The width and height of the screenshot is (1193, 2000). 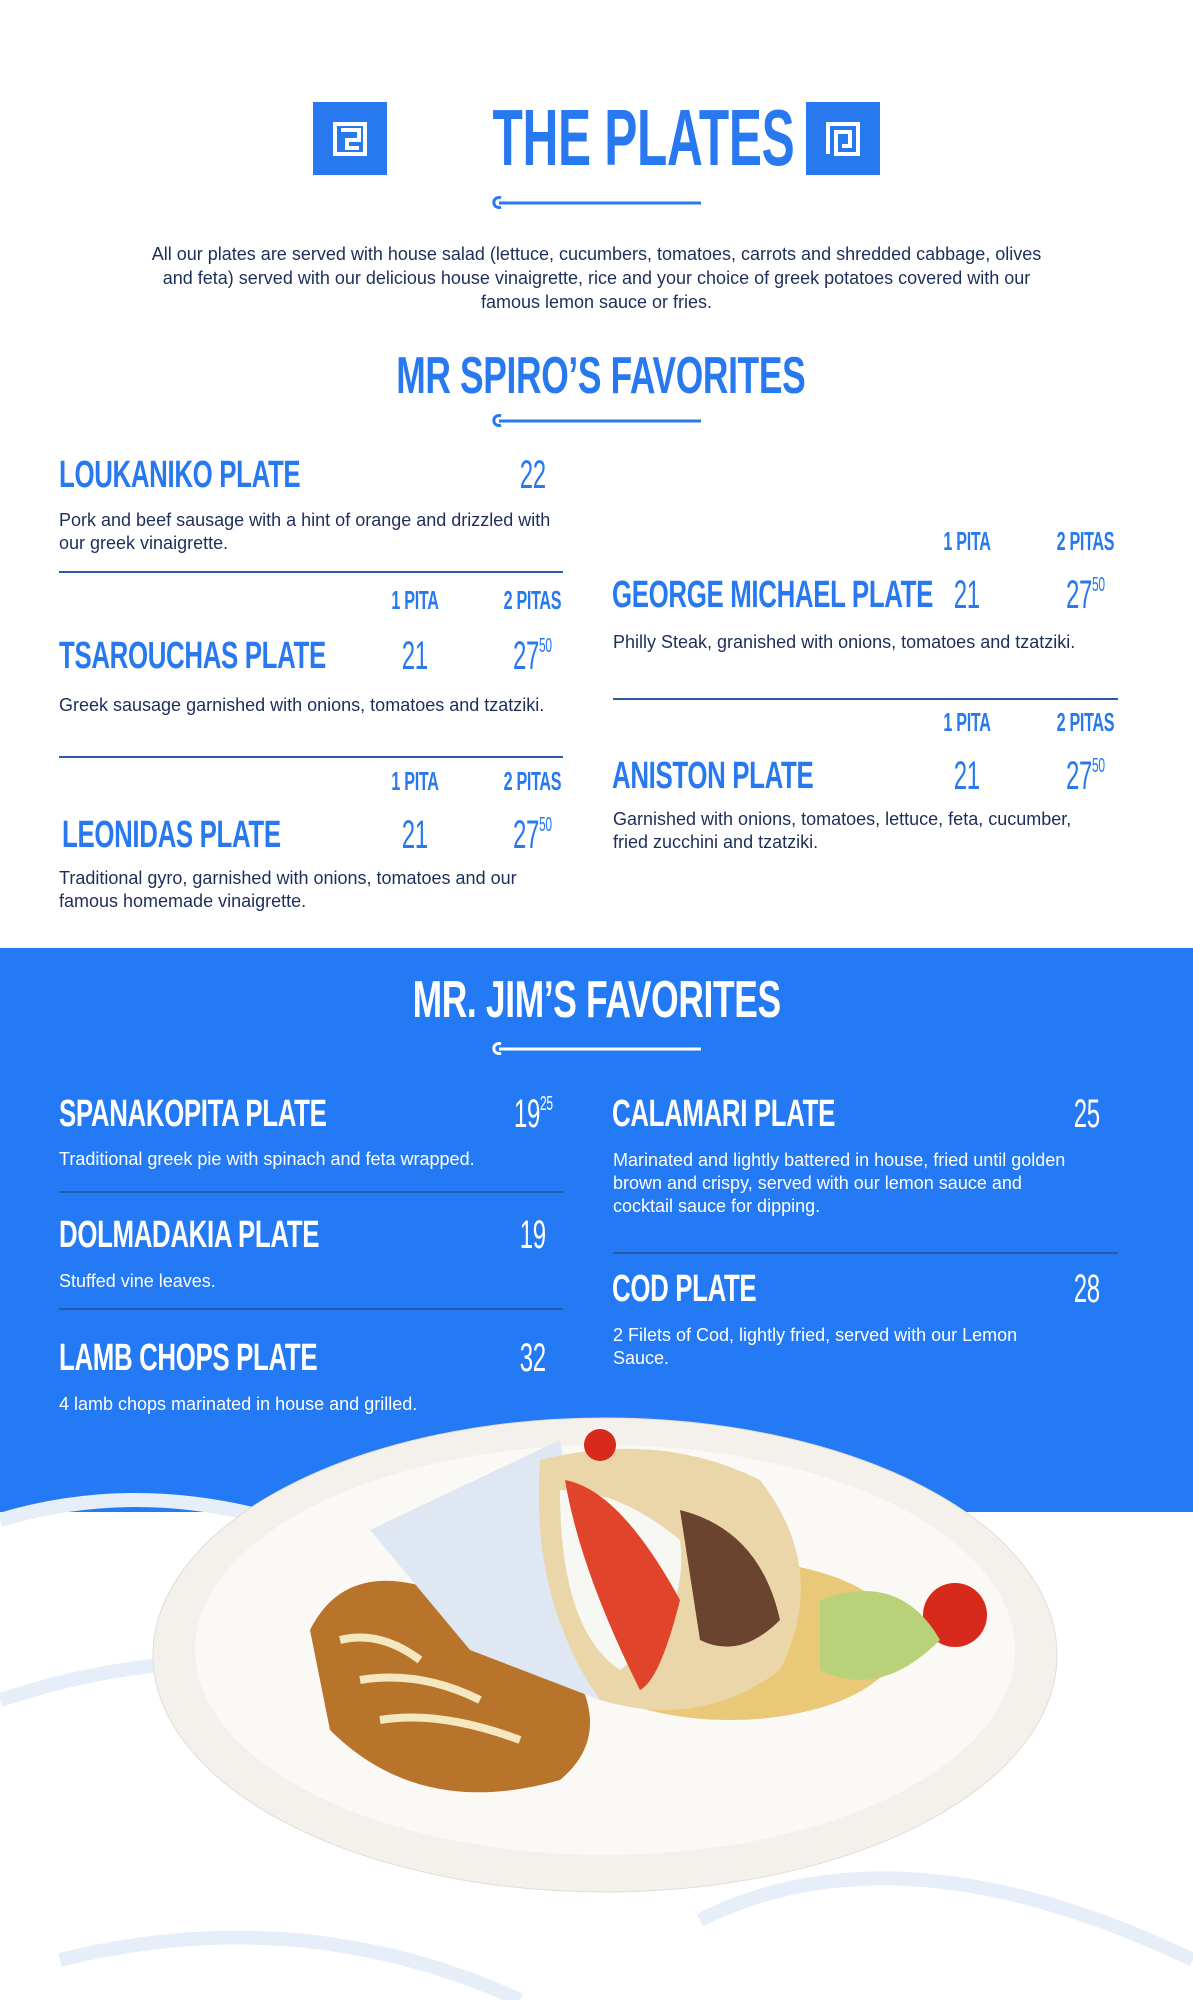 What do you see at coordinates (684, 1289) in the screenshot?
I see `menu-item-name: COD PLATE` at bounding box center [684, 1289].